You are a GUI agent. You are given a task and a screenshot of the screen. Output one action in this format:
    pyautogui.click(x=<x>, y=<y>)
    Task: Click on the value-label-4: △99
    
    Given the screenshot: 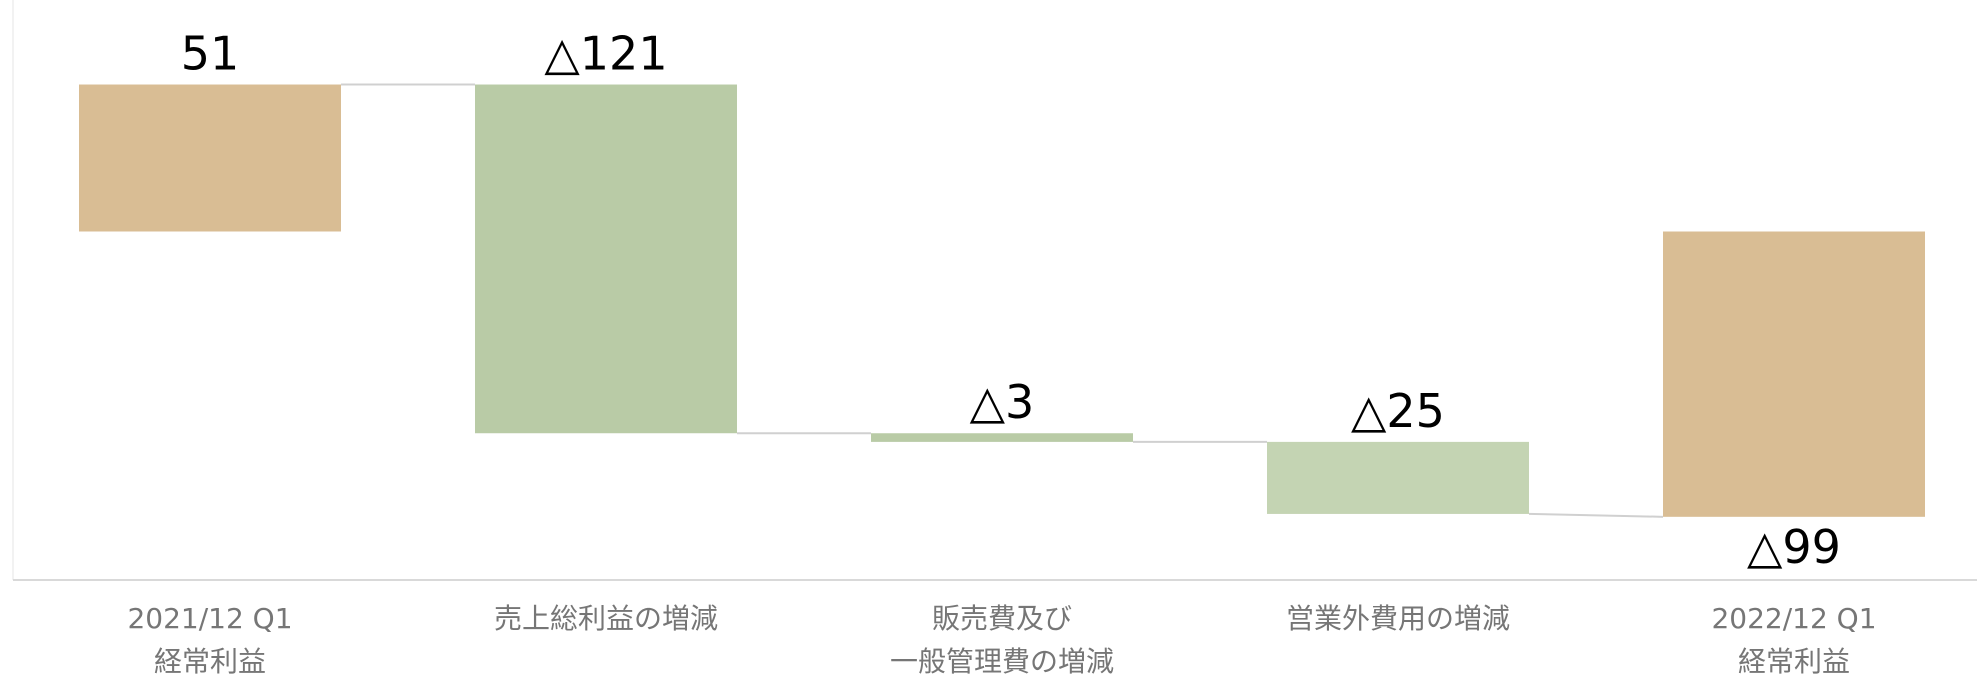 What is the action you would take?
    pyautogui.click(x=1794, y=547)
    